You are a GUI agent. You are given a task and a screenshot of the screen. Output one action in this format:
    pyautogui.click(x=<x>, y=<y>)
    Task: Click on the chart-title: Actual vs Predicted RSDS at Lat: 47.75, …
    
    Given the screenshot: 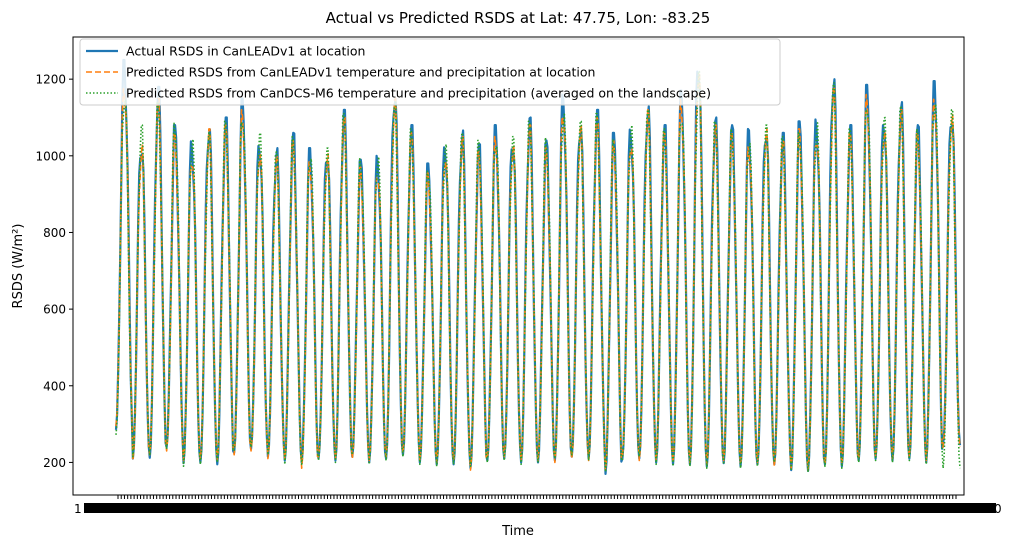 What is the action you would take?
    pyautogui.click(x=518, y=18)
    